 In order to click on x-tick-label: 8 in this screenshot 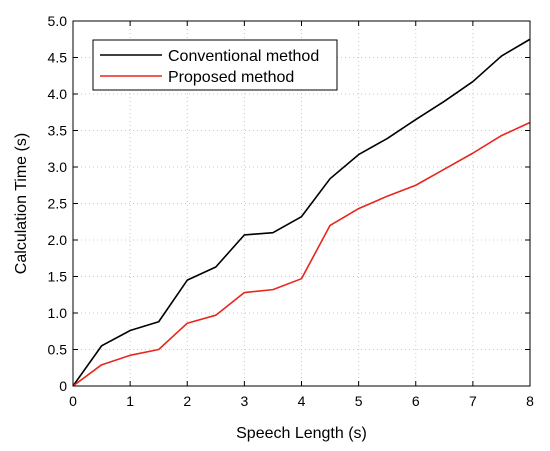, I will do `click(530, 401)`.